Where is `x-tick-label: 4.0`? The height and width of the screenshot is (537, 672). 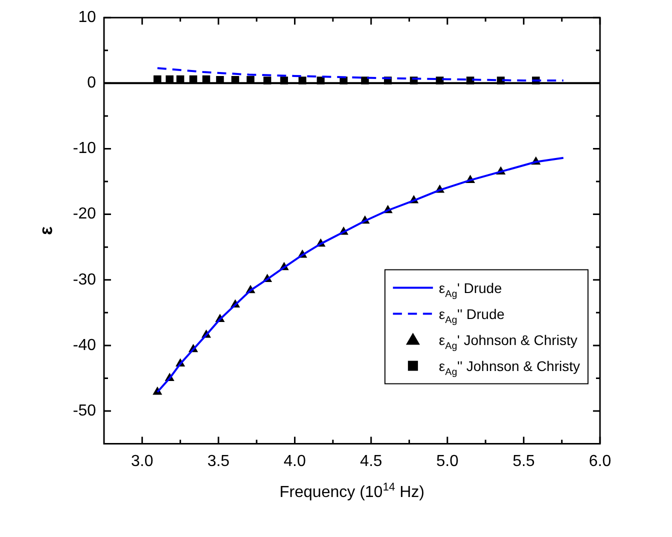 x-tick-label: 4.0 is located at coordinates (295, 461).